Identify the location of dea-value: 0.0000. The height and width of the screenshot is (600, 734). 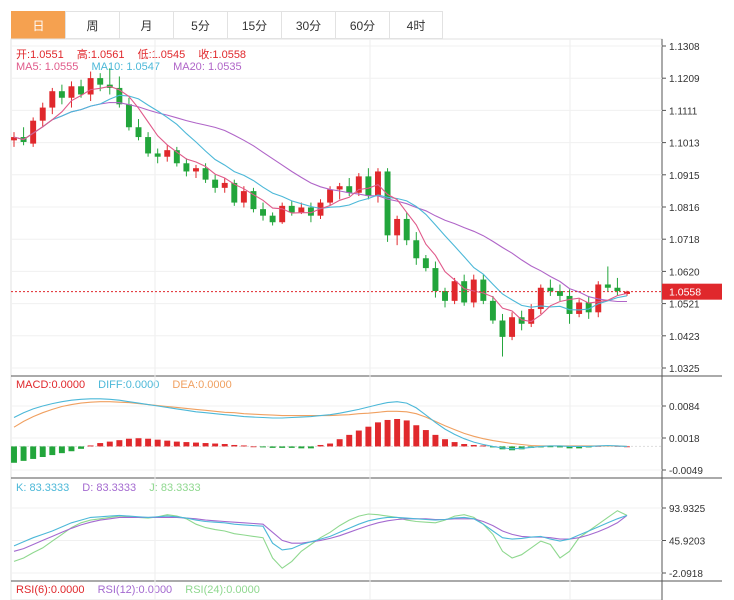
(215, 385).